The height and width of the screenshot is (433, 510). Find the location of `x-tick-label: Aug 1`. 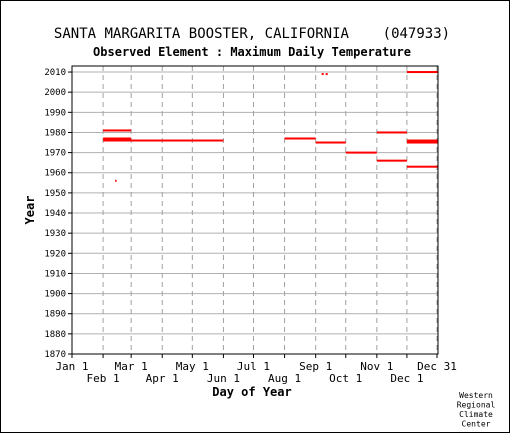

x-tick-label: Aug 1 is located at coordinates (284, 378).